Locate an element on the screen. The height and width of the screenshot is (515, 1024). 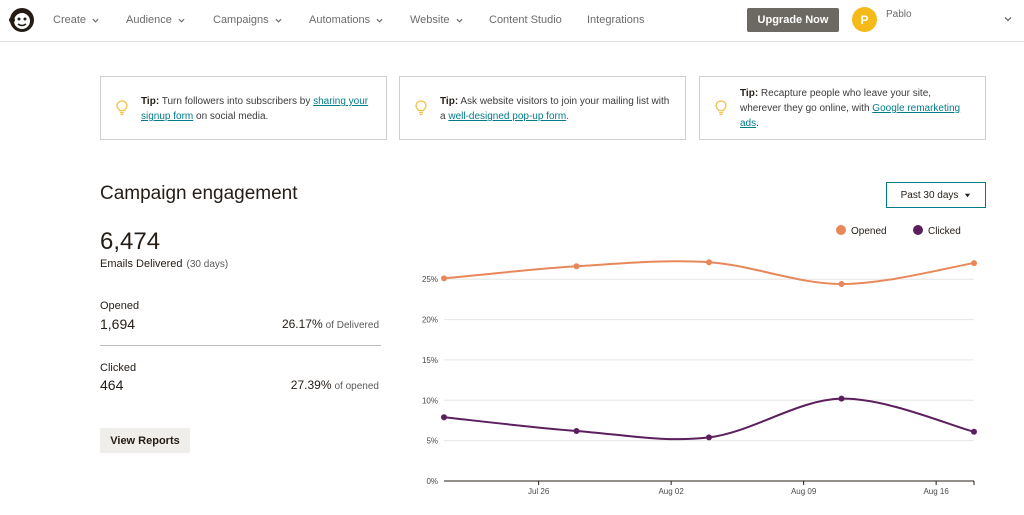
opened-pct-of: of Delivered is located at coordinates (352, 325).